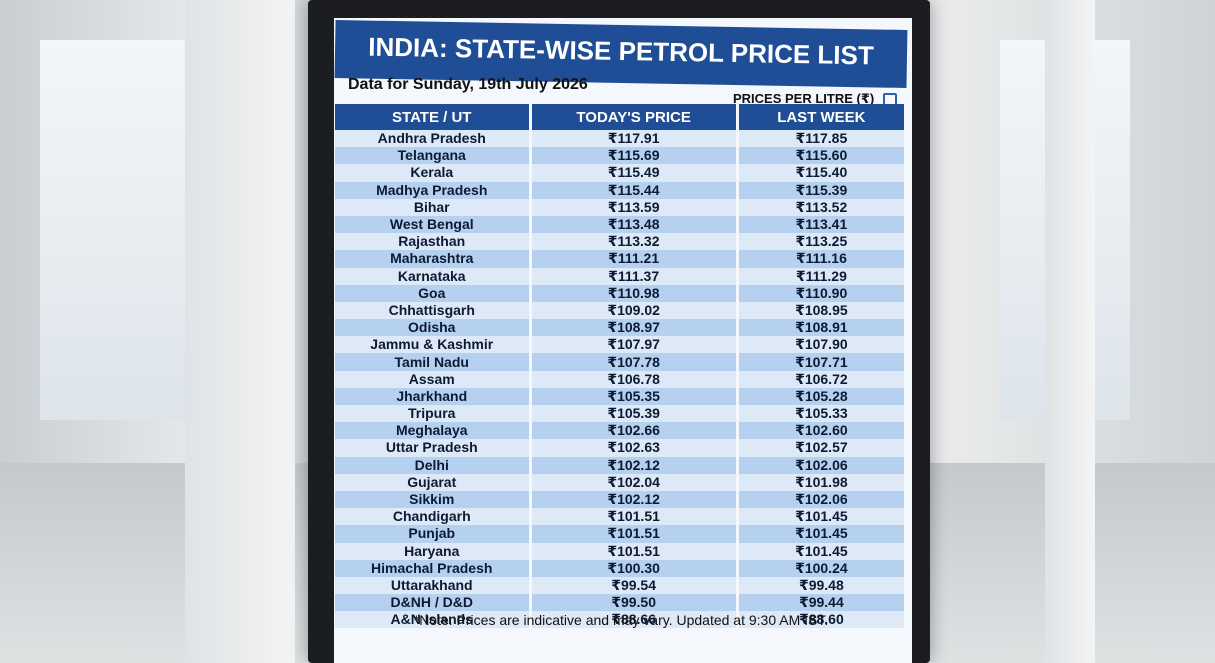 Image resolution: width=1215 pixels, height=663 pixels. What do you see at coordinates (433, 534) in the screenshot?
I see `state-cell: Punjab` at bounding box center [433, 534].